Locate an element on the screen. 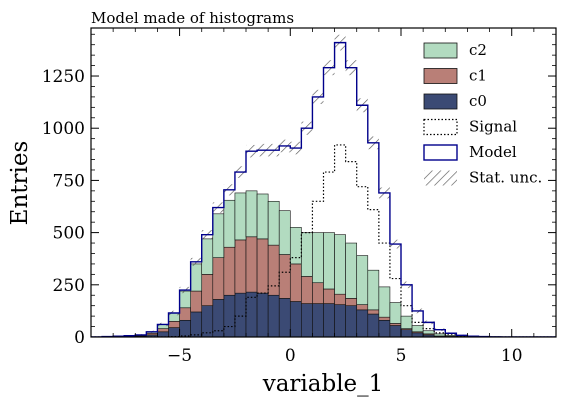 The height and width of the screenshot is (406, 565). legend-label: c1 is located at coordinates (478, 76).